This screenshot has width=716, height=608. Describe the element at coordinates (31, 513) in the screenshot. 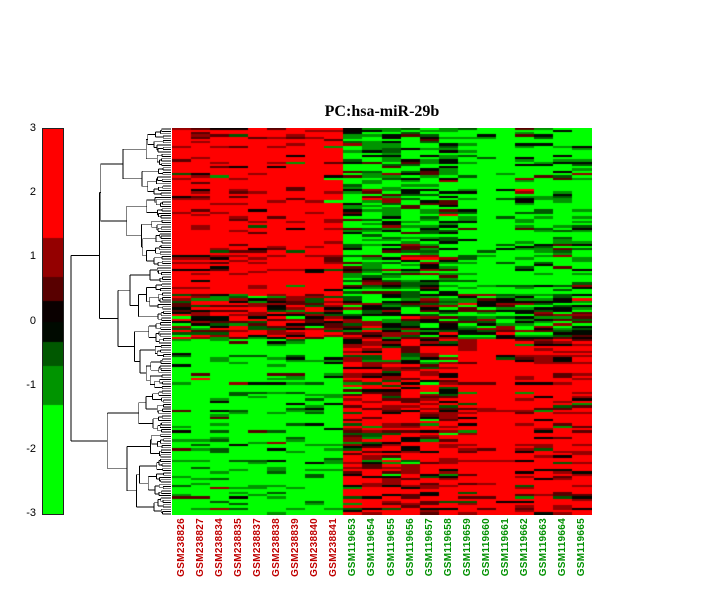

I see `colorbar-tick-label: -3` at that location.